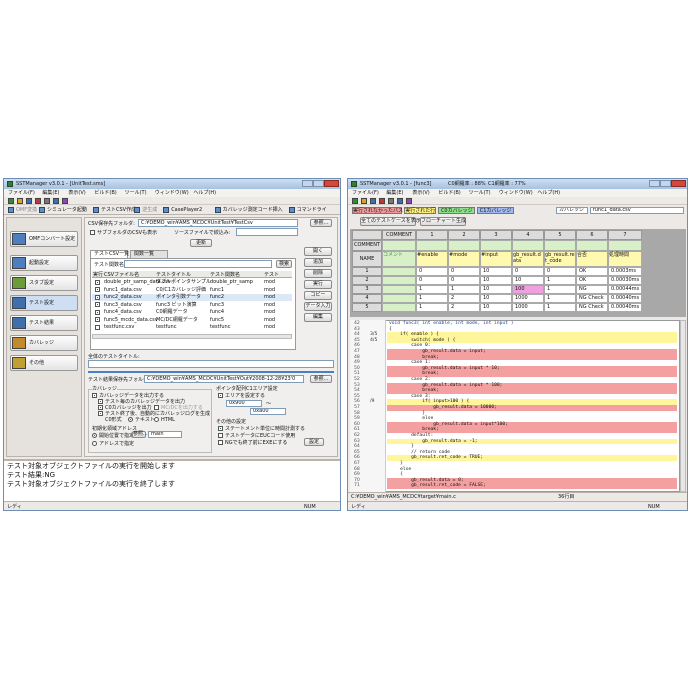 The height and width of the screenshot is (691, 691). Describe the element at coordinates (265, 429) in the screenshot. I see `option: ステートメント単位に時間計測する` at that location.